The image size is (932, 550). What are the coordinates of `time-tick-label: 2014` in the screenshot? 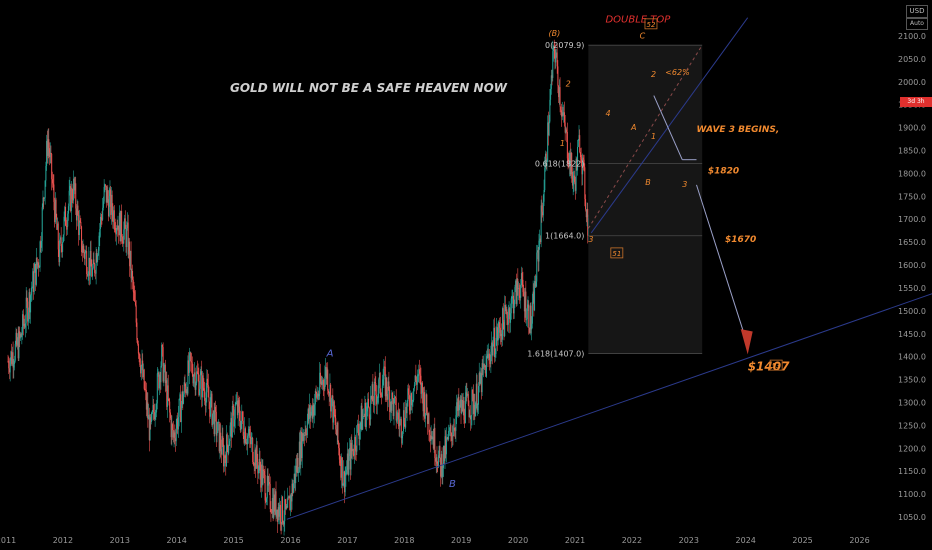 It's located at (177, 540).